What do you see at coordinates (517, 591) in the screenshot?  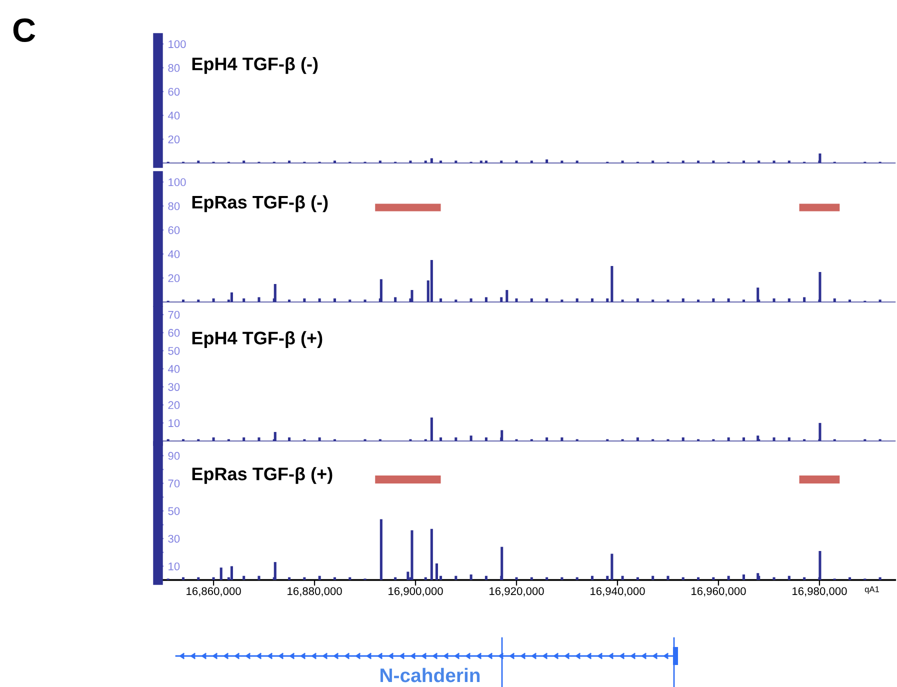 I see `x-tick-label: 16,920,000` at bounding box center [517, 591].